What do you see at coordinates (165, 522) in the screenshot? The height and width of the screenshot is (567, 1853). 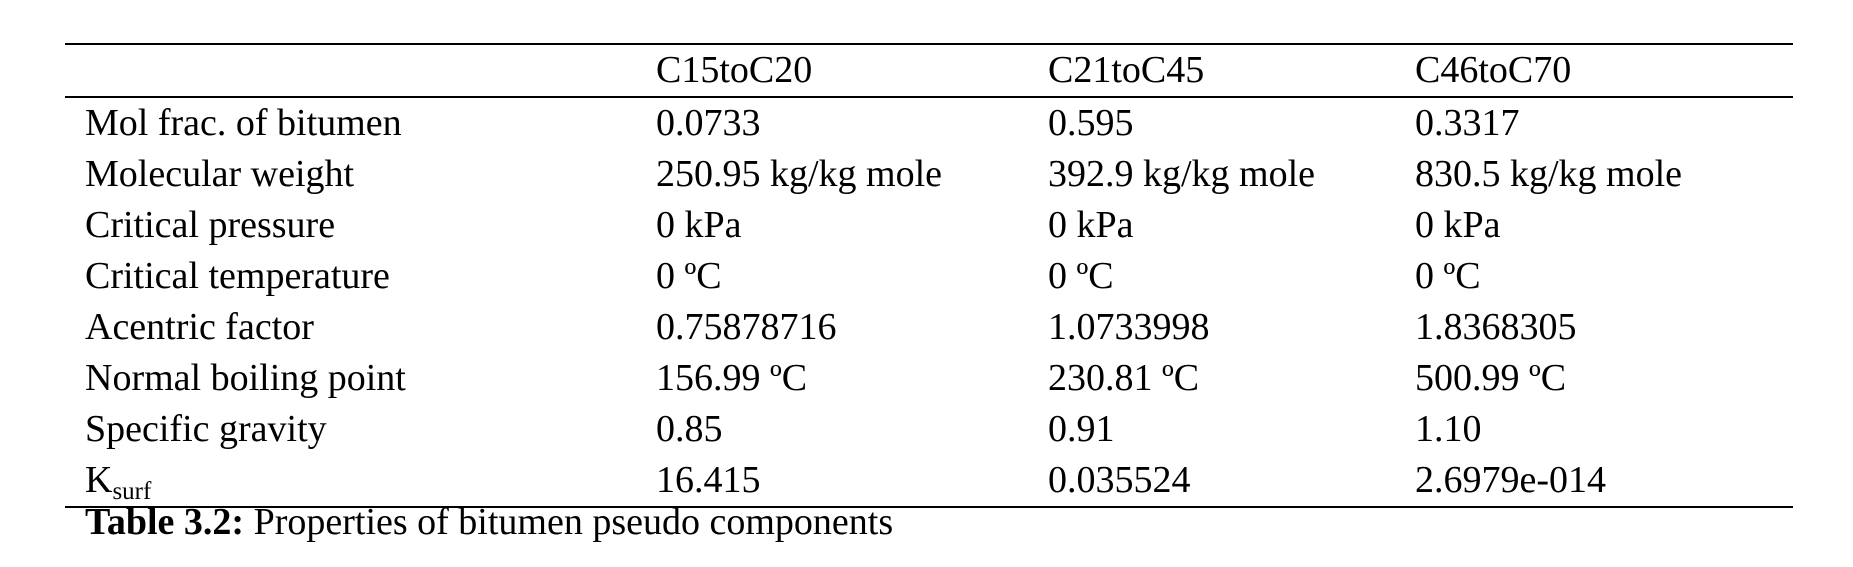 I see `caption-label: Table 3.2:` at bounding box center [165, 522].